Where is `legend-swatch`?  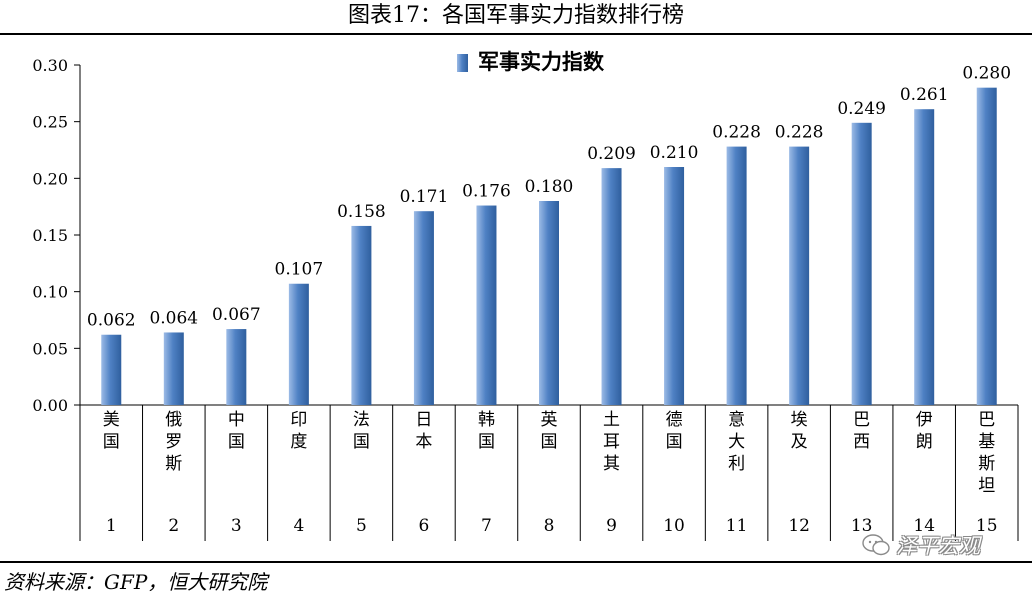
legend-swatch is located at coordinates (462, 63).